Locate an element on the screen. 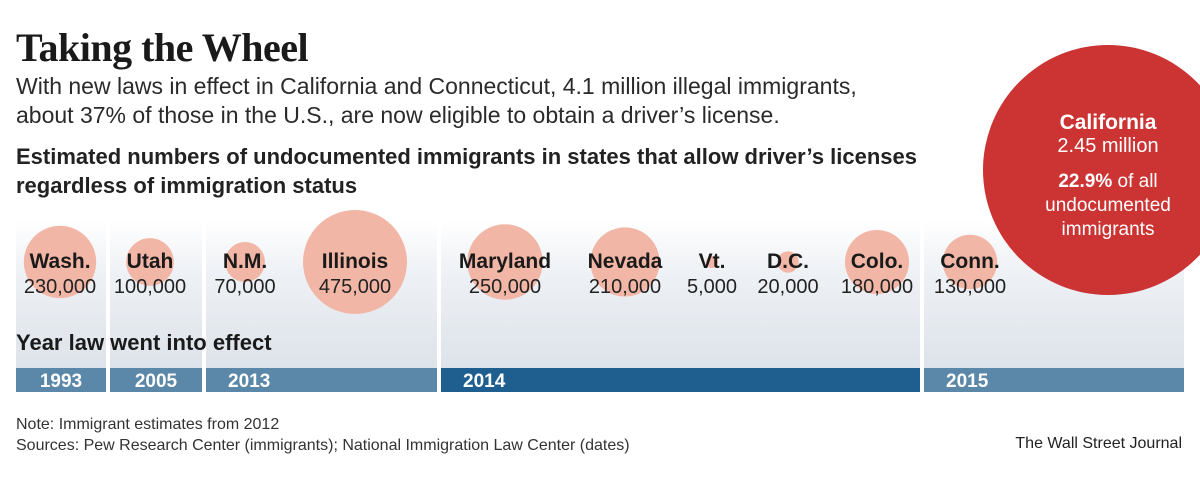 The image size is (1200, 477). year-bar-2015 is located at coordinates (1054, 380).